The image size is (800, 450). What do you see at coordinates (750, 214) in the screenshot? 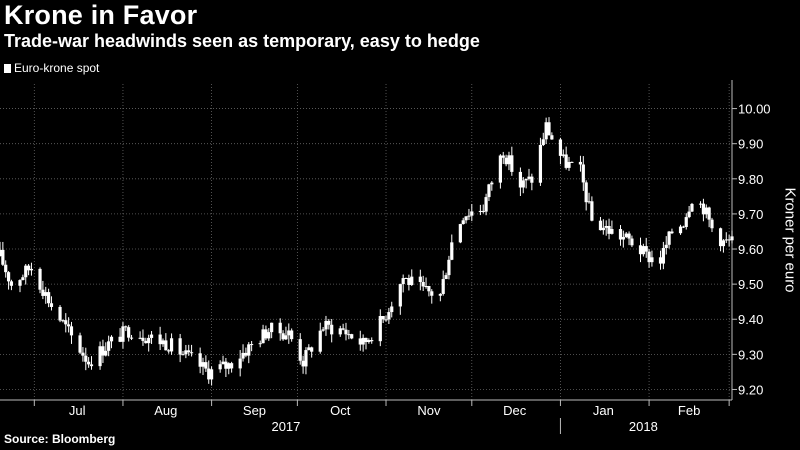
I see `y-tick-label: 9.70` at bounding box center [750, 214].